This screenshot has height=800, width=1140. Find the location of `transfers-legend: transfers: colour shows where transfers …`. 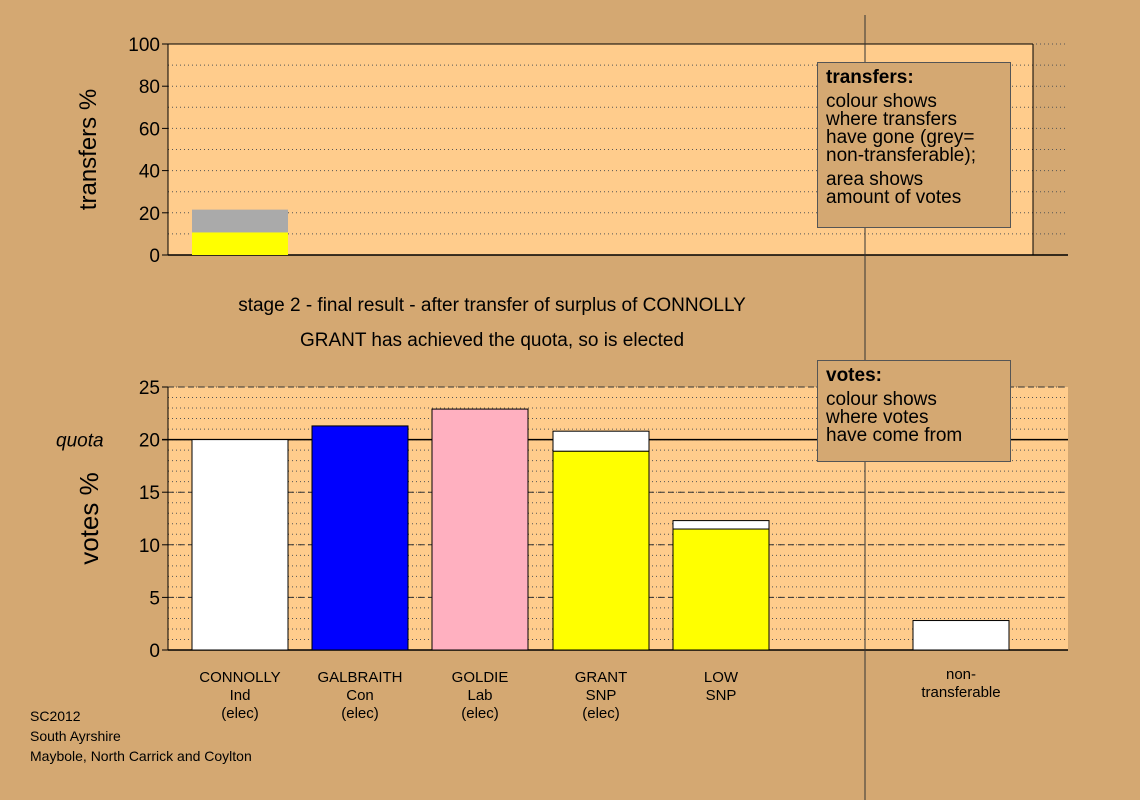

transfers-legend: transfers: colour shows where transfers … is located at coordinates (914, 145).